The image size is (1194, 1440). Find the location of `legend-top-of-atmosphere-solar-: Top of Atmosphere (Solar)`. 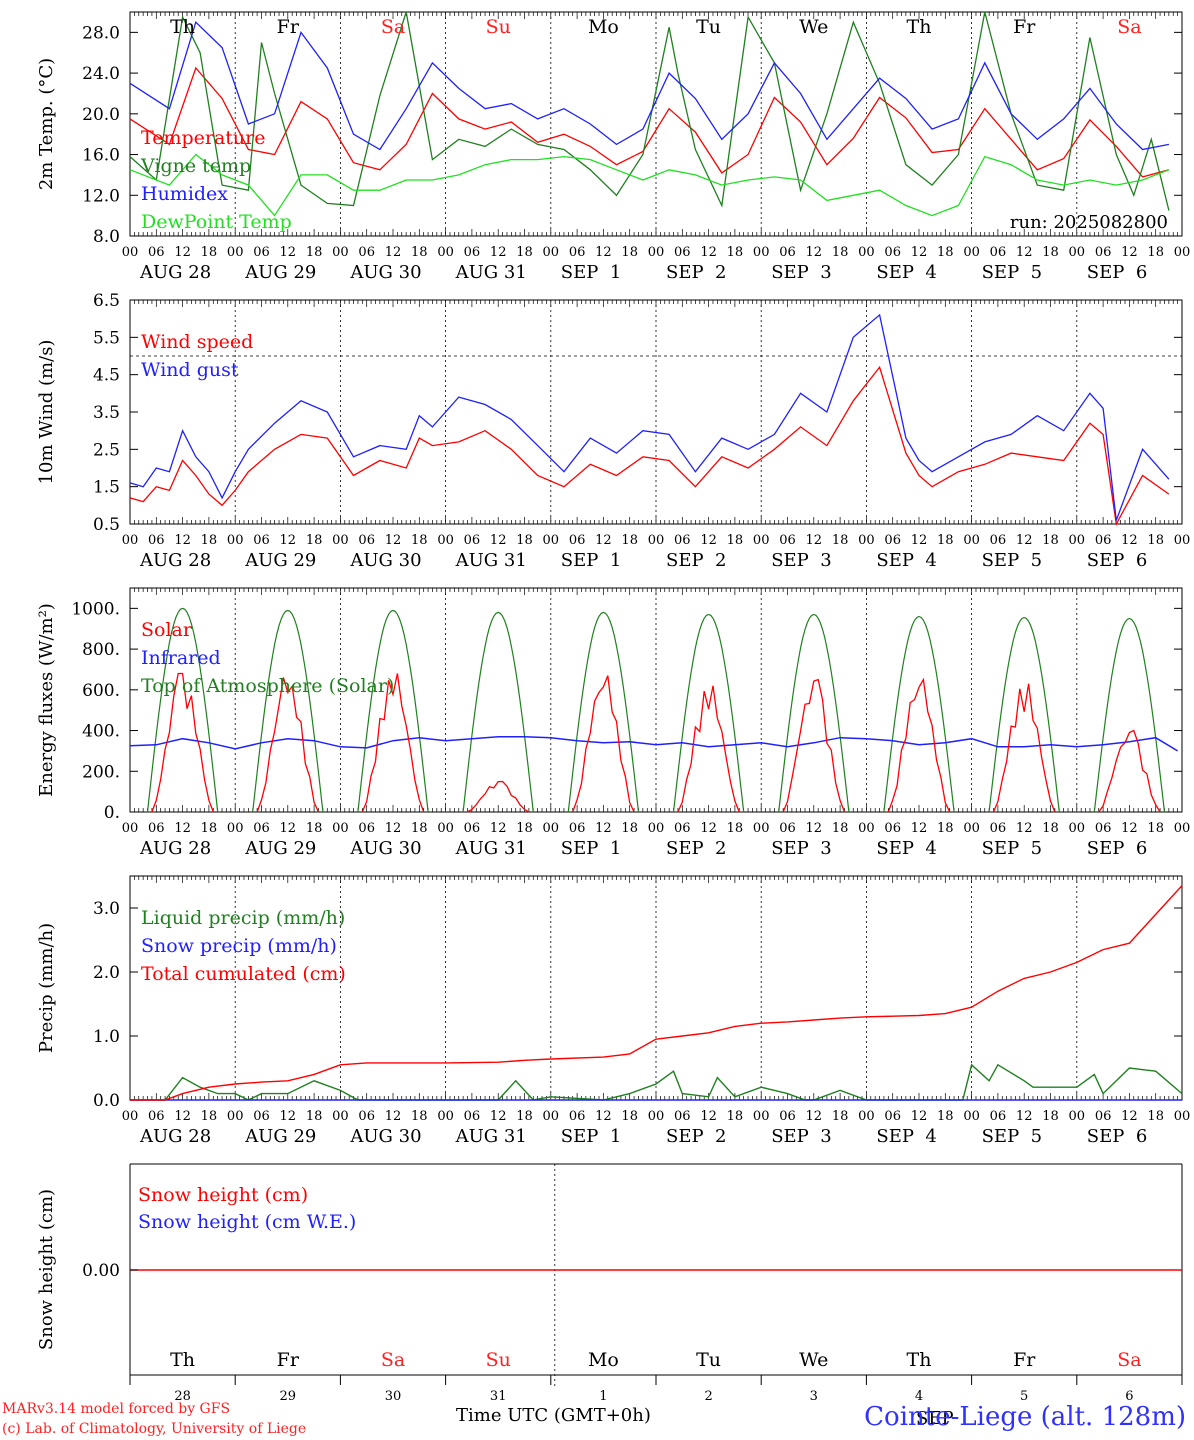

legend-top-of-atmosphere-solar-: Top of Atmosphere (Solar) is located at coordinates (267, 686).